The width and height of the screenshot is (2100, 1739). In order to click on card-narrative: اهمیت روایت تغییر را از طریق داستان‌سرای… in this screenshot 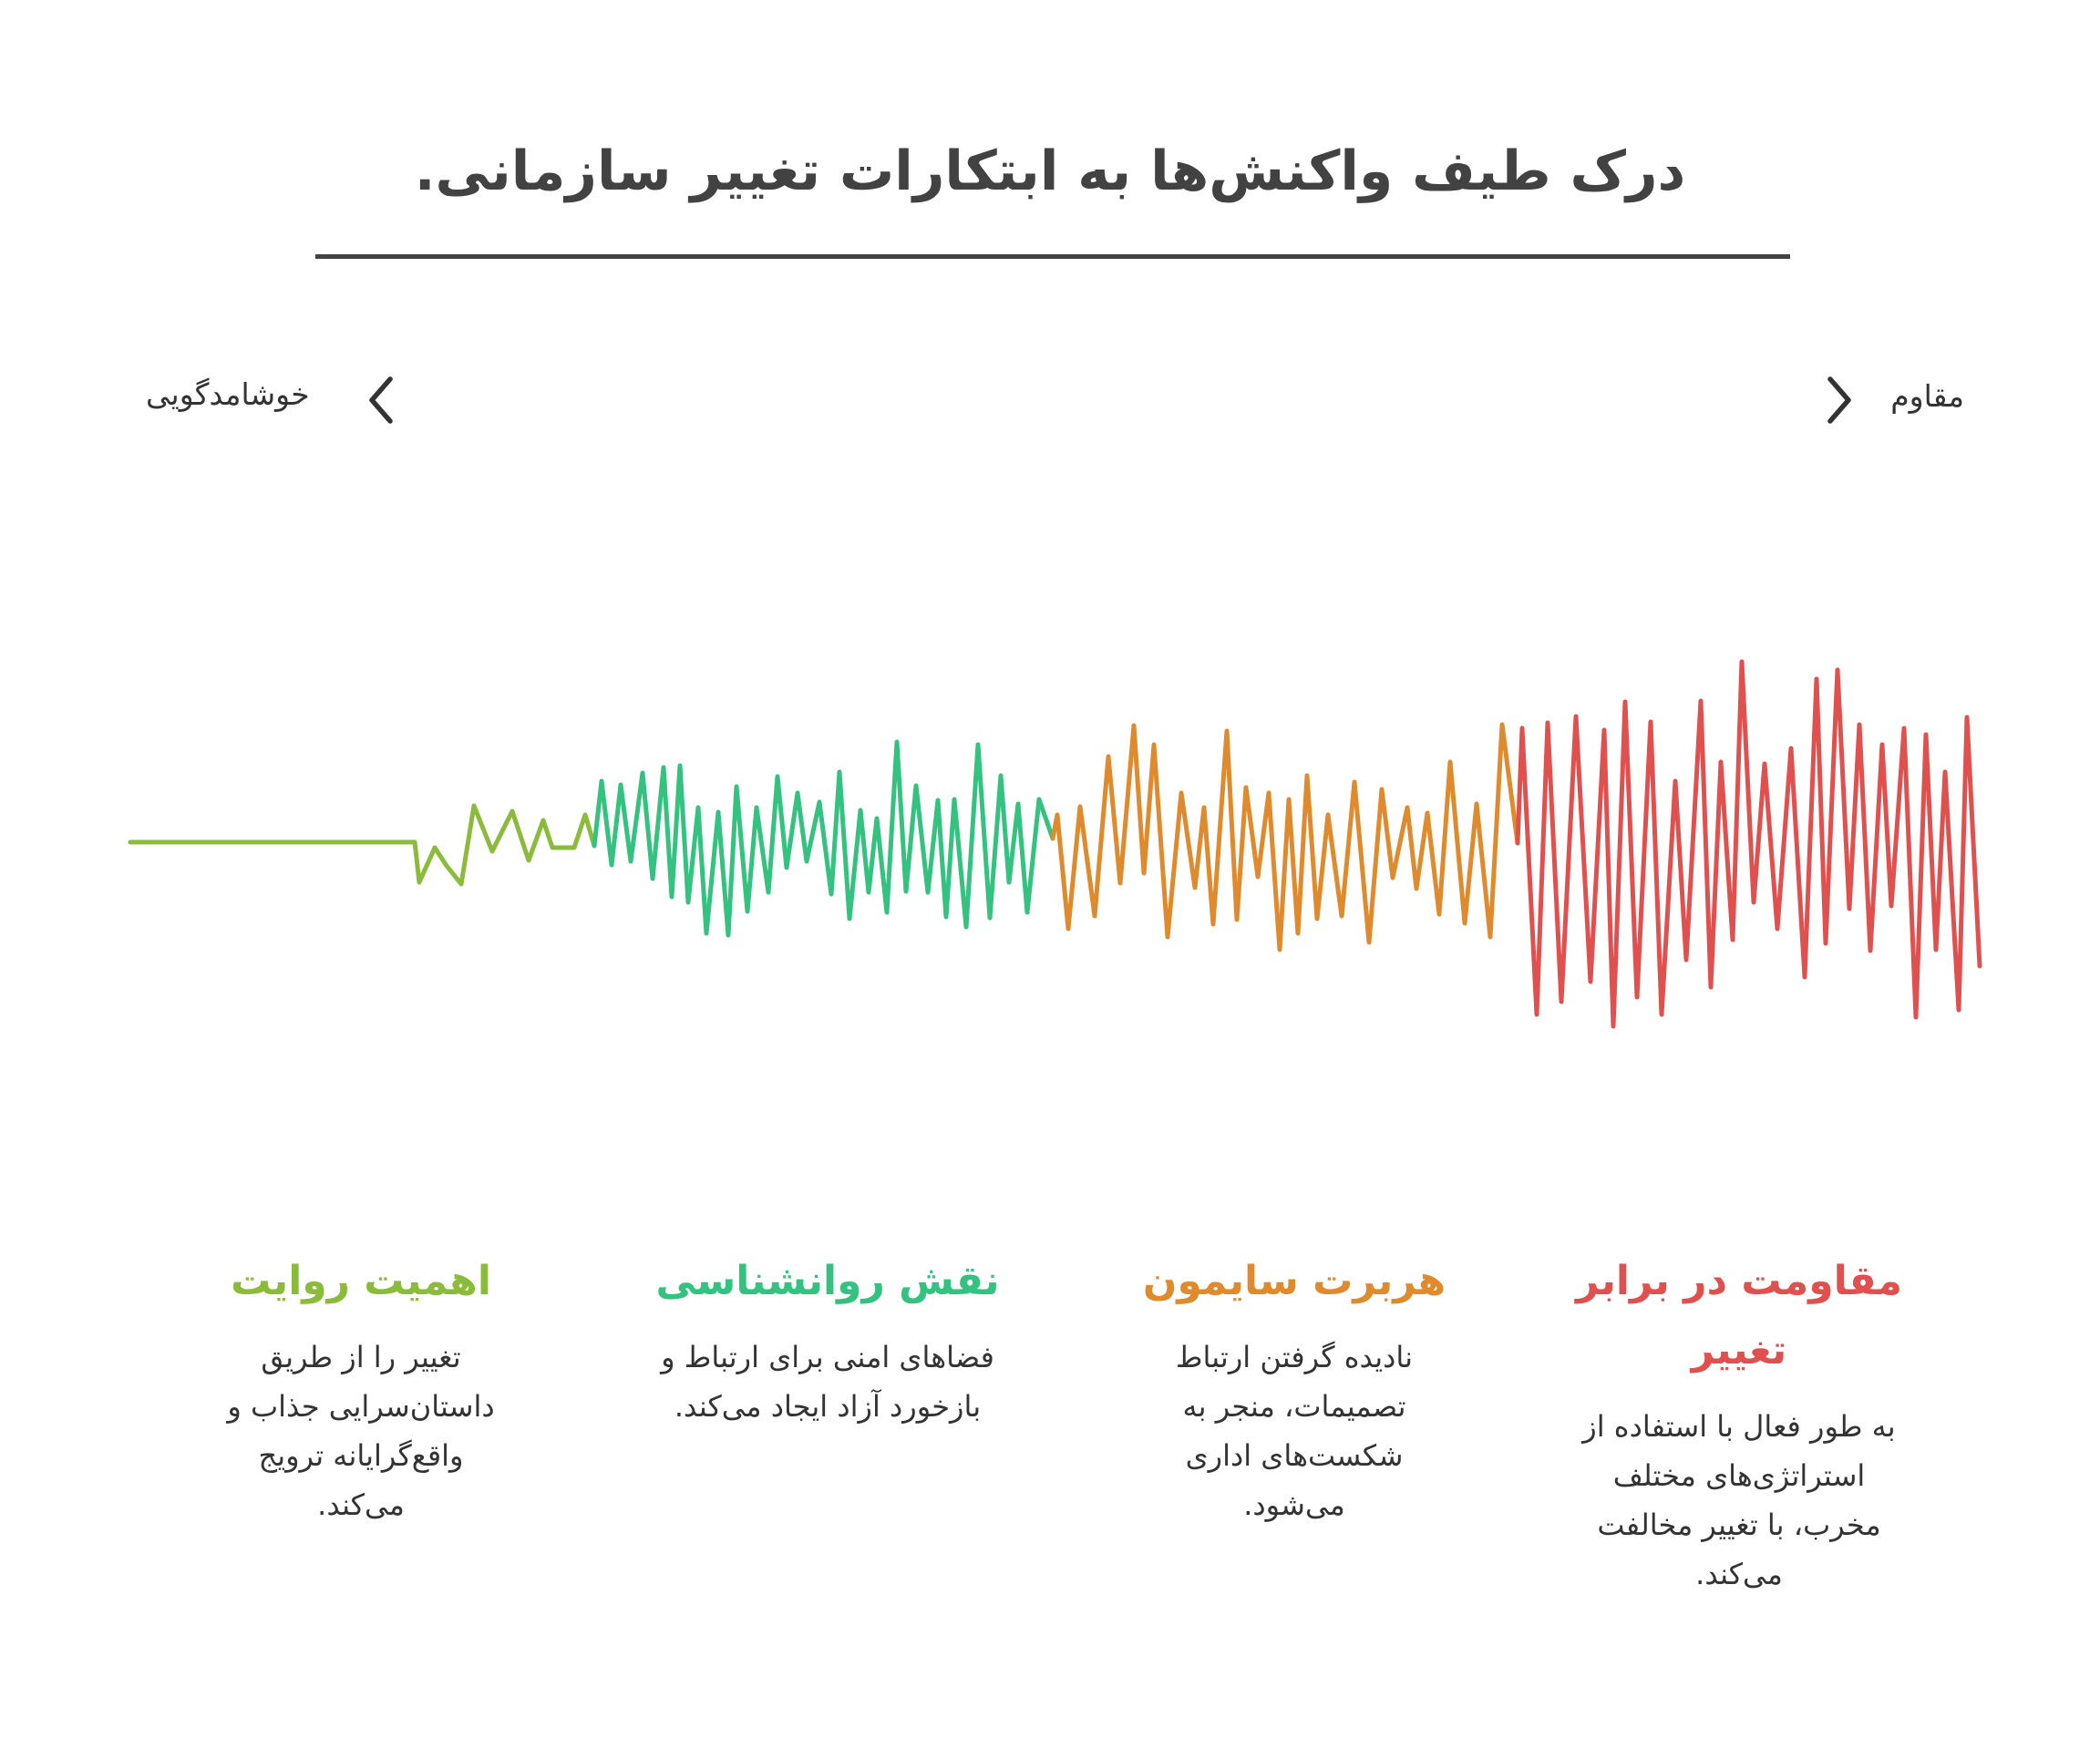, I will do `click(361, 1388)`.